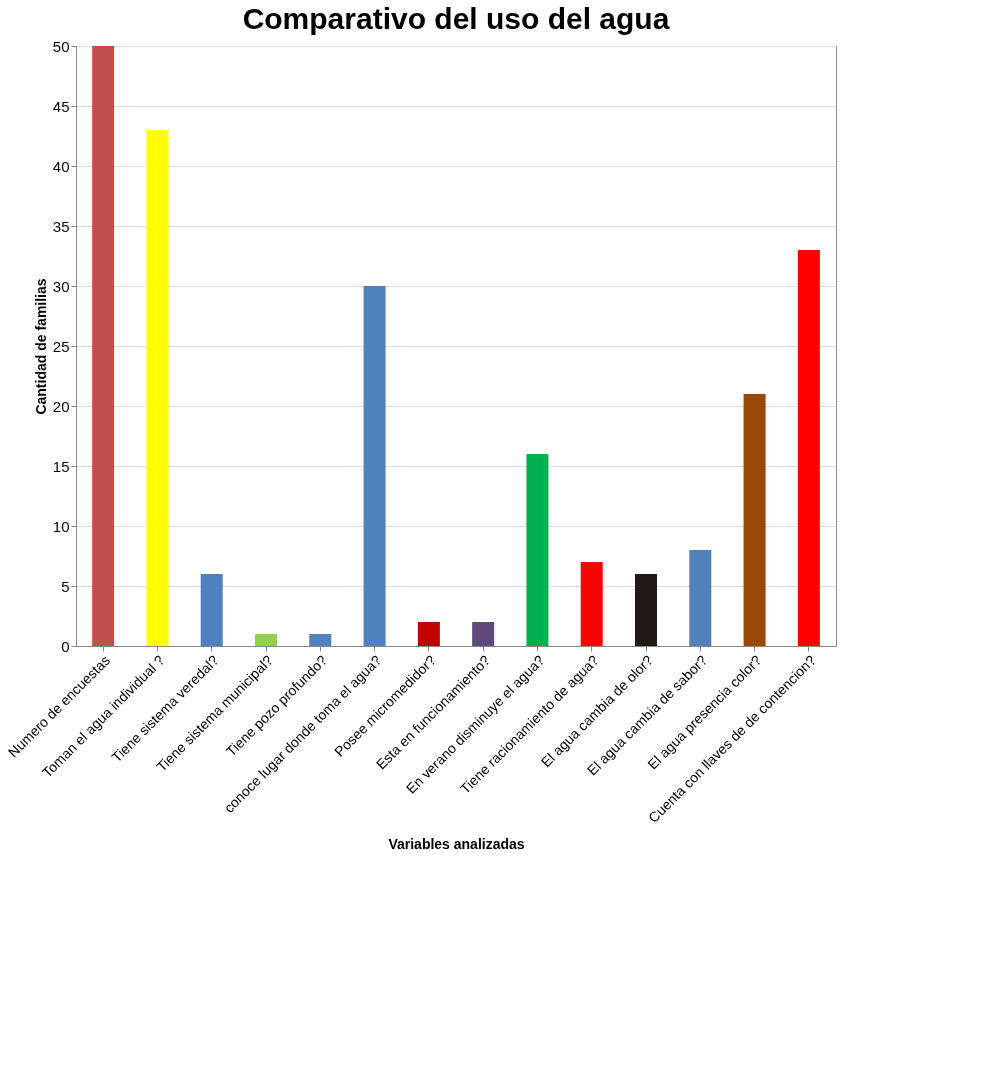  What do you see at coordinates (61, 226) in the screenshot?
I see `y-tick-label: 35` at bounding box center [61, 226].